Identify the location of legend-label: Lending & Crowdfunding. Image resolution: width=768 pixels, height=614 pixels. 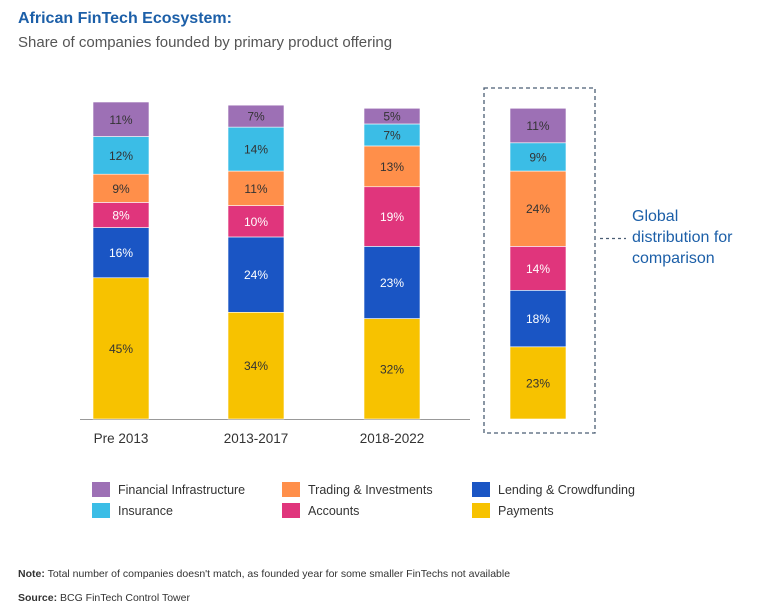
(566, 489).